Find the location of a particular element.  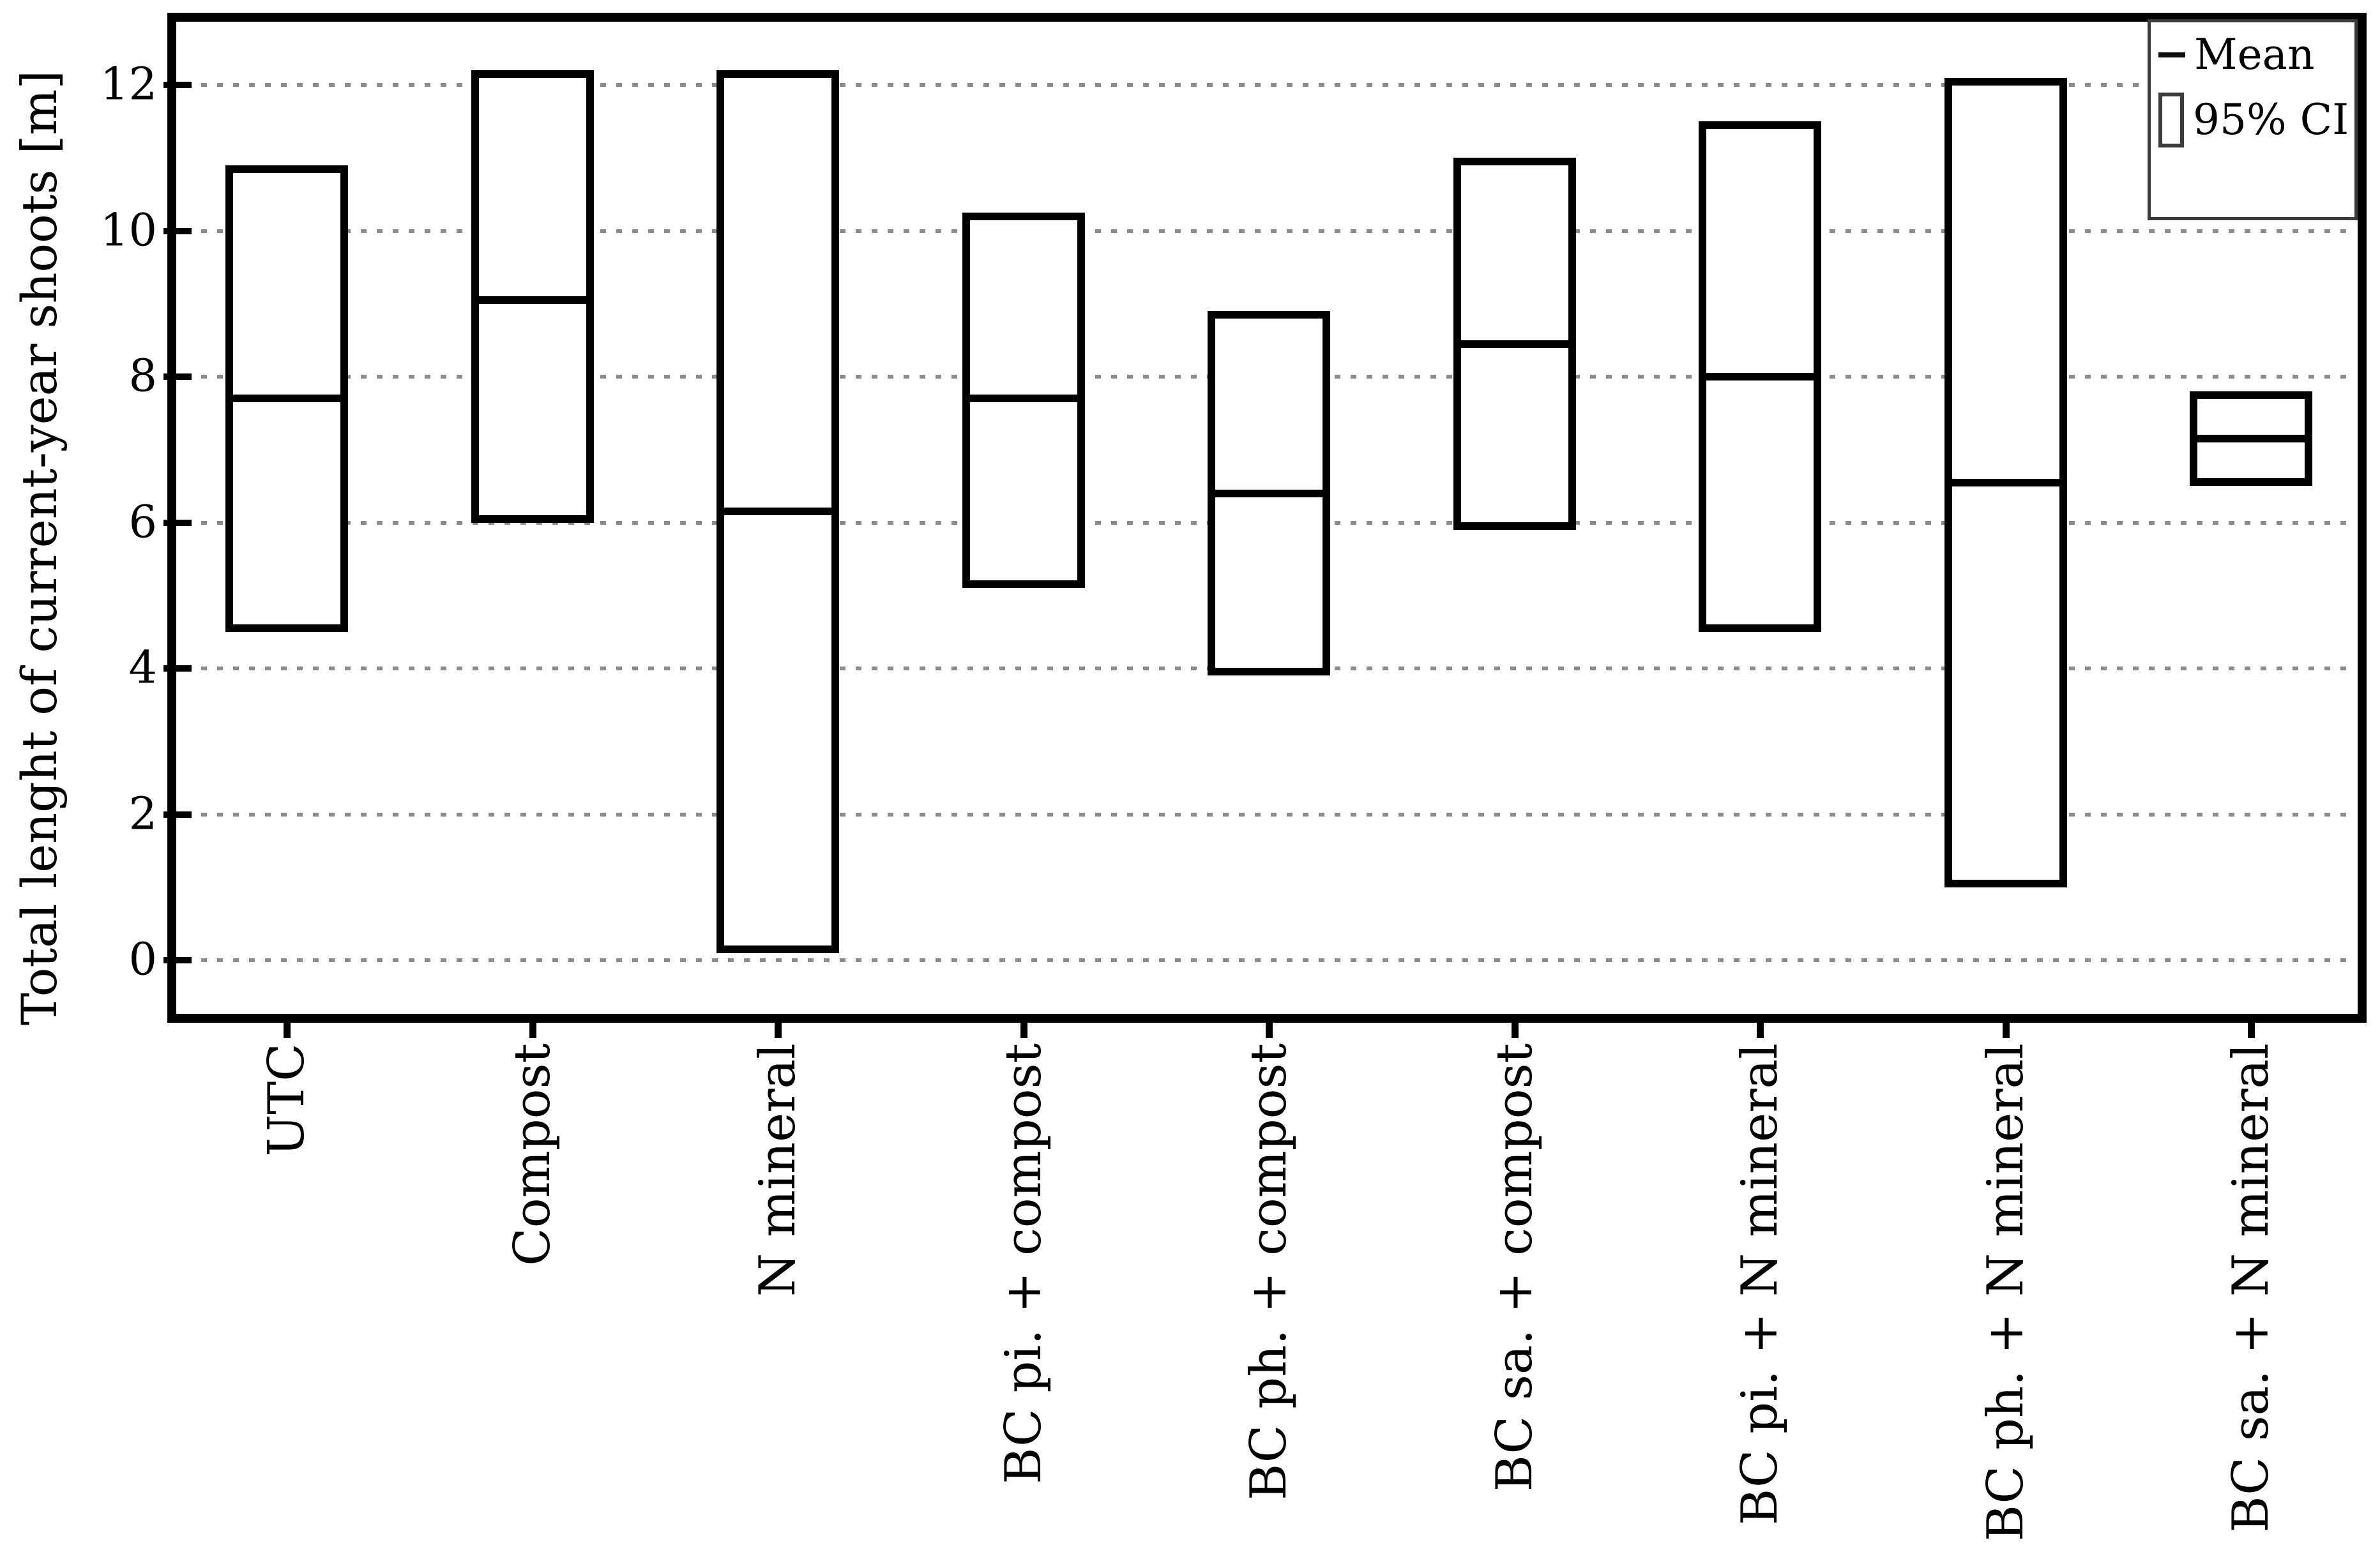

x-tick-label: Compost is located at coordinates (532, 1154).